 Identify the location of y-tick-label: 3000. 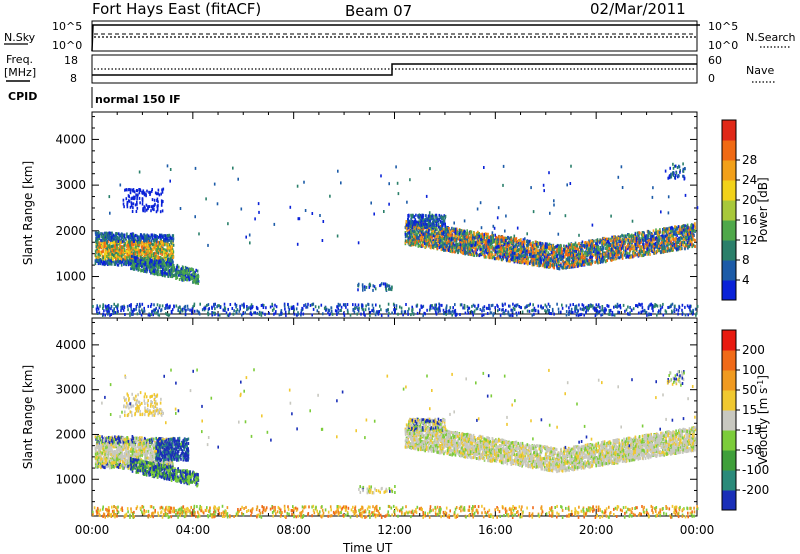
(70, 185).